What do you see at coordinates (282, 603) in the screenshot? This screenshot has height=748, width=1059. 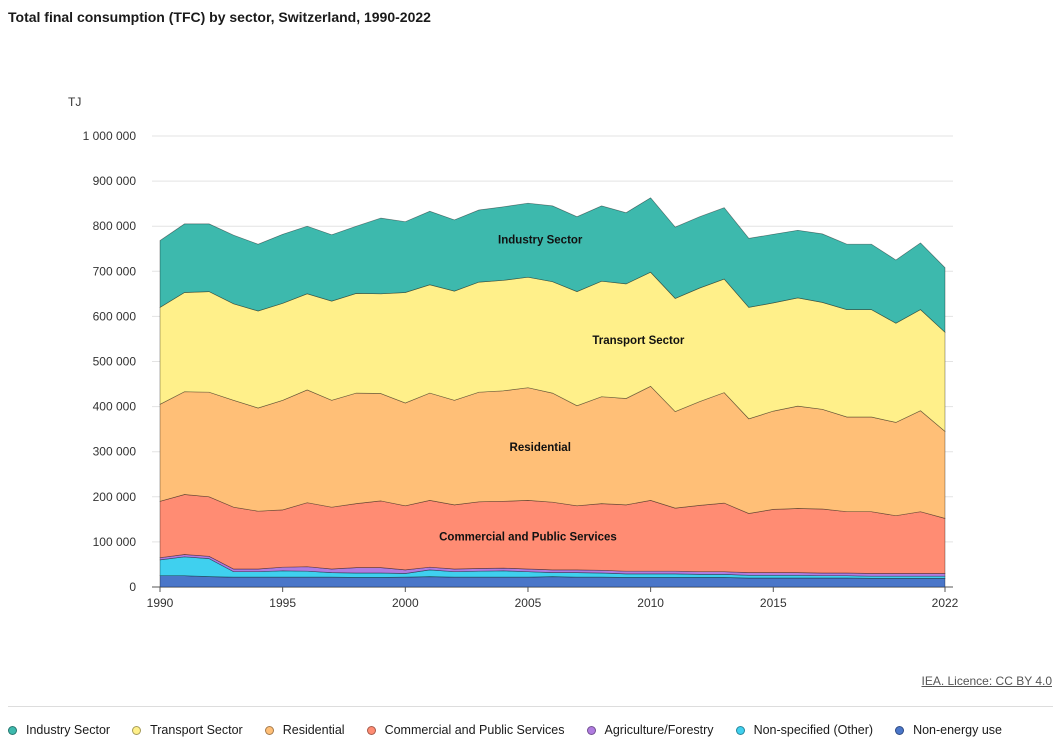 I see `x-tick-label: 1995` at bounding box center [282, 603].